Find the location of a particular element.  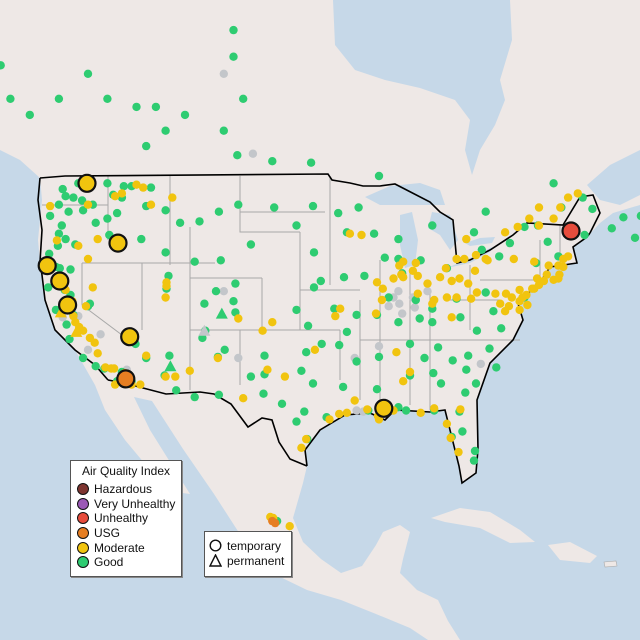

monitor-dot-usg is located at coordinates (275, 523).